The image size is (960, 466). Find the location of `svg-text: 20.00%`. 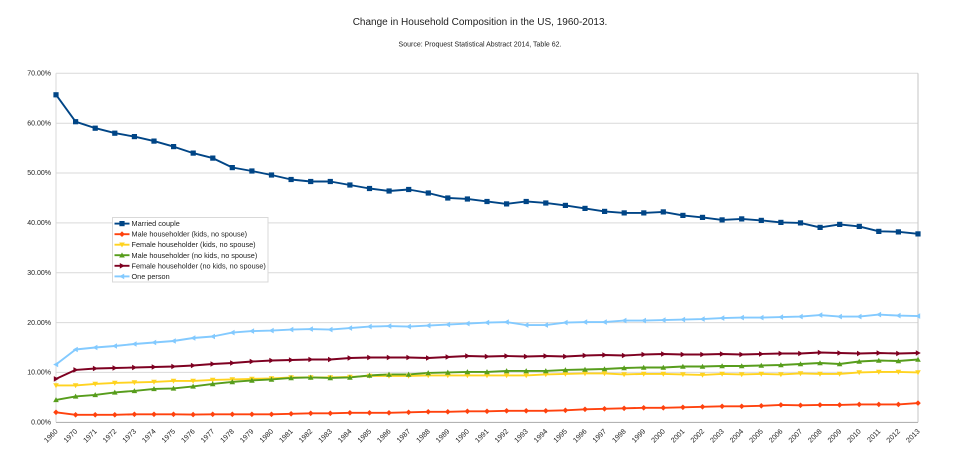

svg-text: 20.00% is located at coordinates (39, 323).